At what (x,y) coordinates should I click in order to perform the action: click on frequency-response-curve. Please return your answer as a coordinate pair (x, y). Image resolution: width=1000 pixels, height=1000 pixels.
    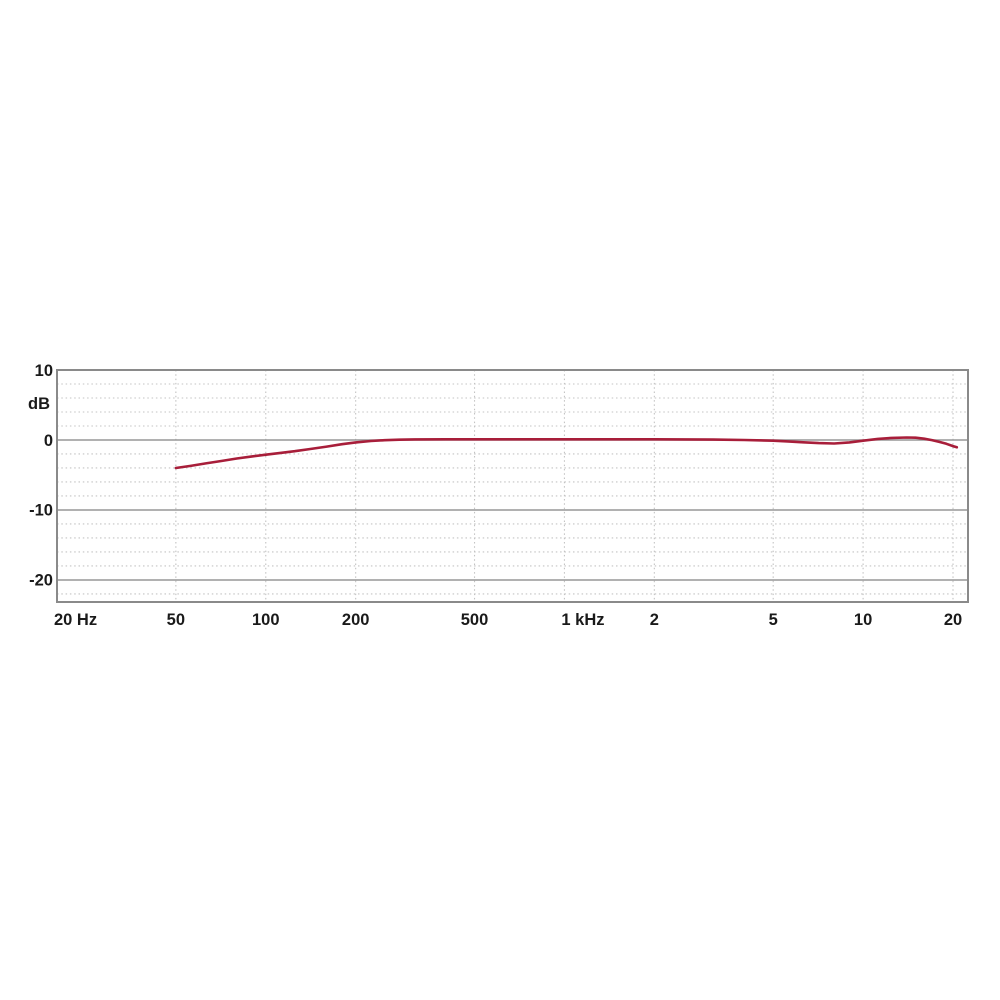
    Looking at the image, I should click on (566, 453).